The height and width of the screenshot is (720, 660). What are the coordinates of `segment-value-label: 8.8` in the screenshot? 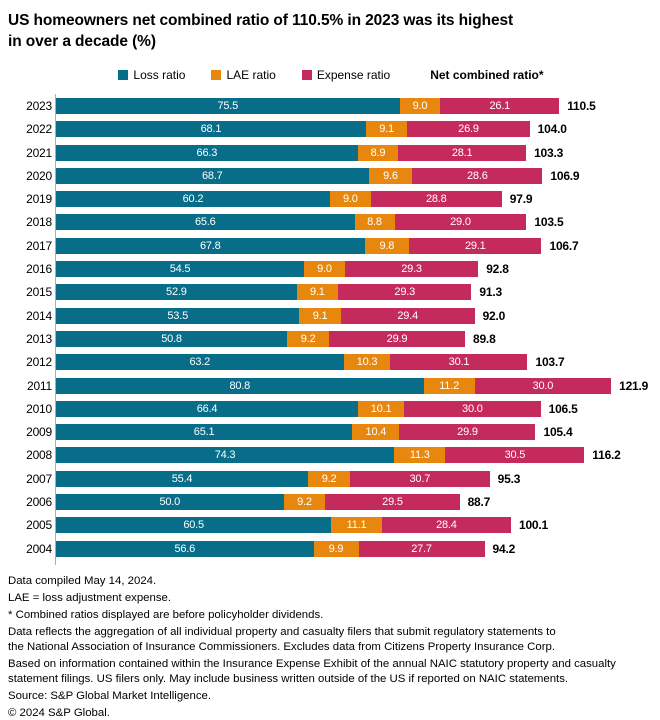 It's located at (374, 222).